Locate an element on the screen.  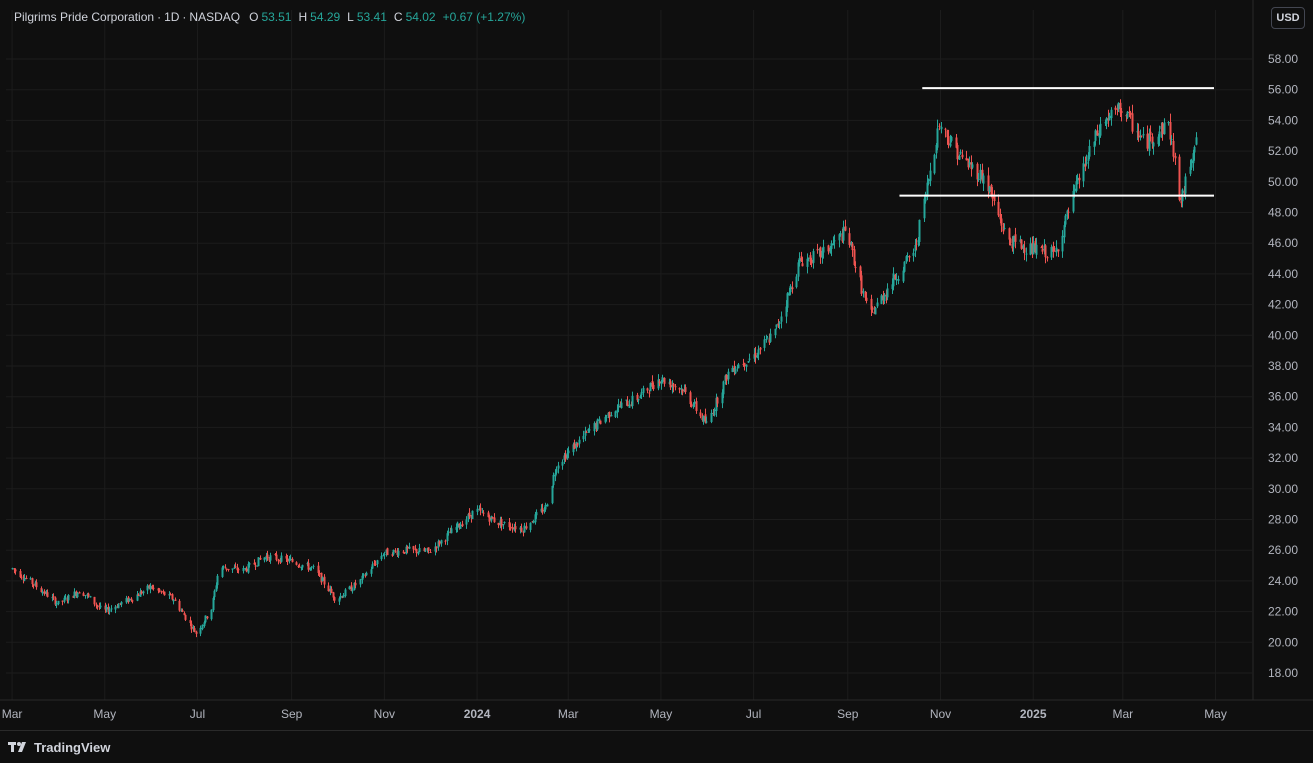
brand-name: TradingView is located at coordinates (72, 747).